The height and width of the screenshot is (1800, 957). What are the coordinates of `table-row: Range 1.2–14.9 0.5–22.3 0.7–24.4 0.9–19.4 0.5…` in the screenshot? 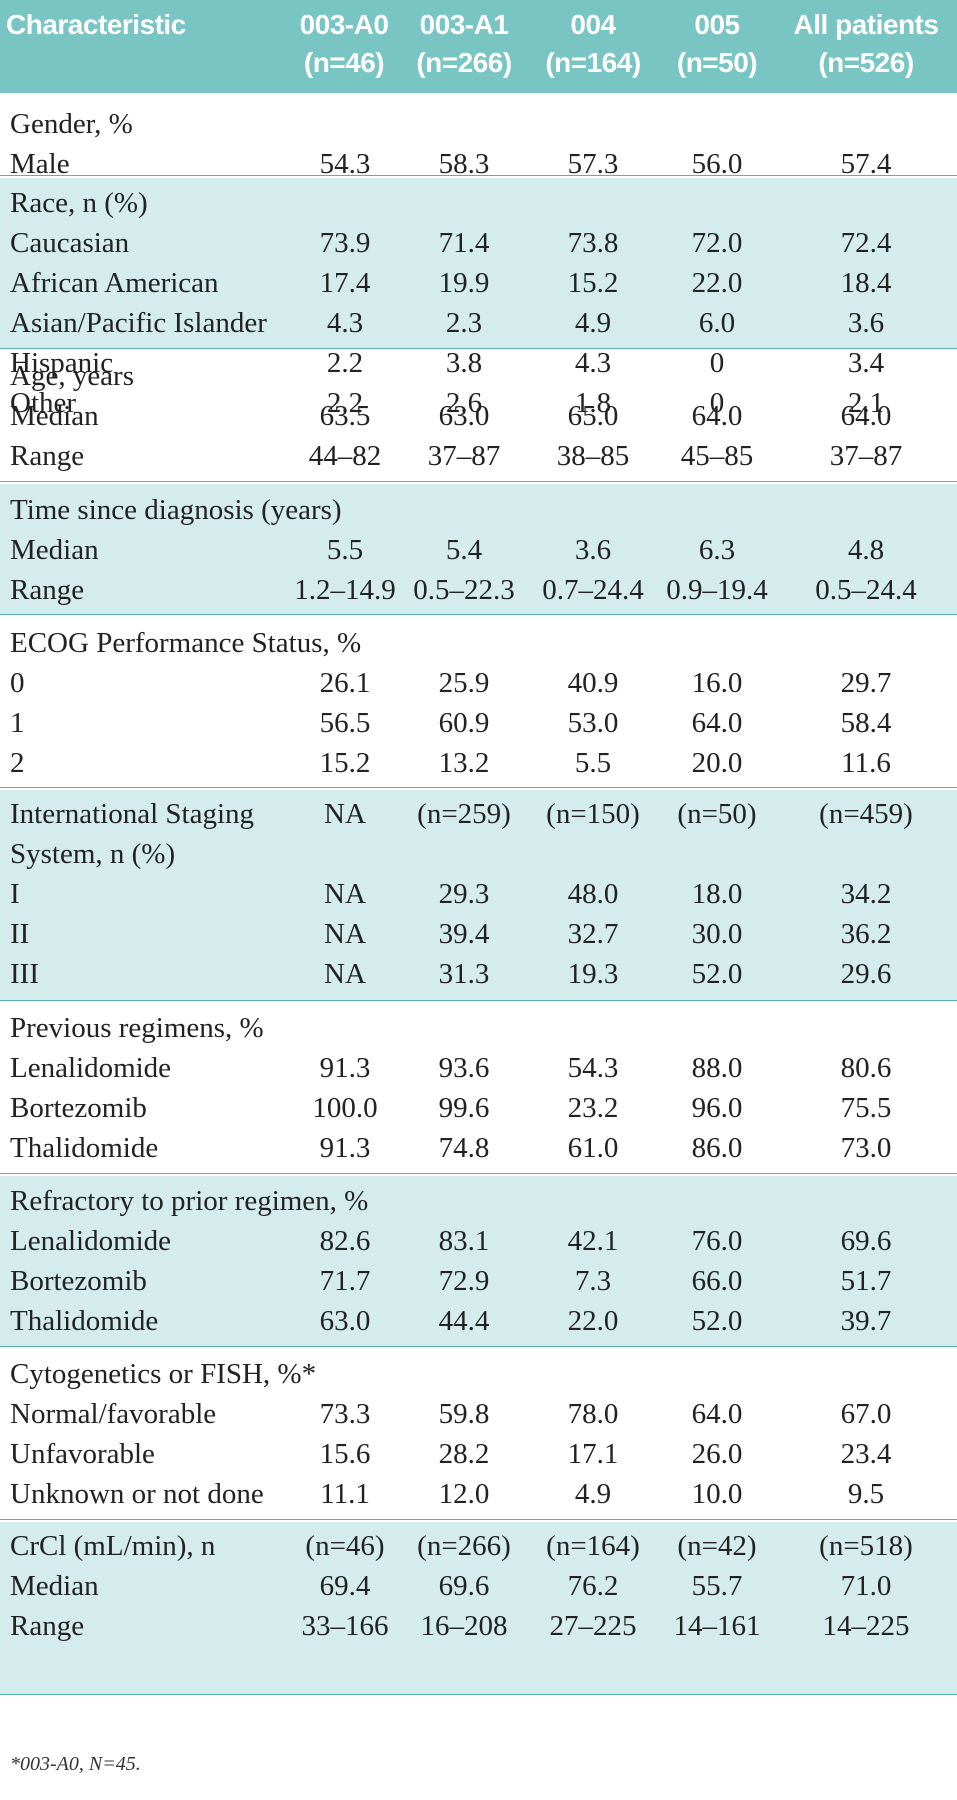 It's located at (478, 590).